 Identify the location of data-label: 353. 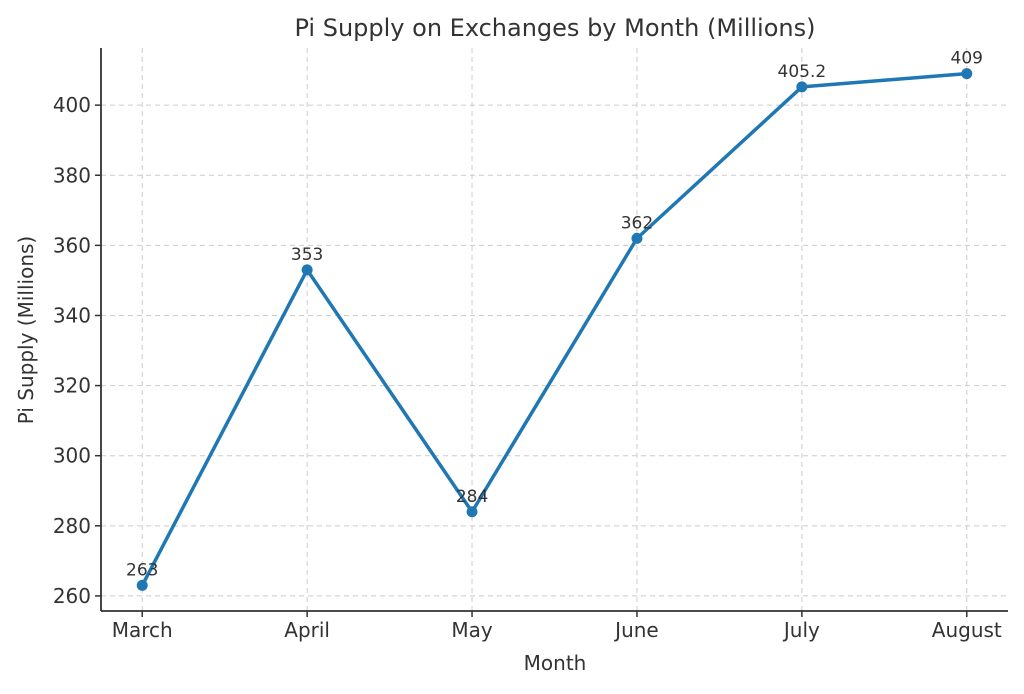
(307, 255).